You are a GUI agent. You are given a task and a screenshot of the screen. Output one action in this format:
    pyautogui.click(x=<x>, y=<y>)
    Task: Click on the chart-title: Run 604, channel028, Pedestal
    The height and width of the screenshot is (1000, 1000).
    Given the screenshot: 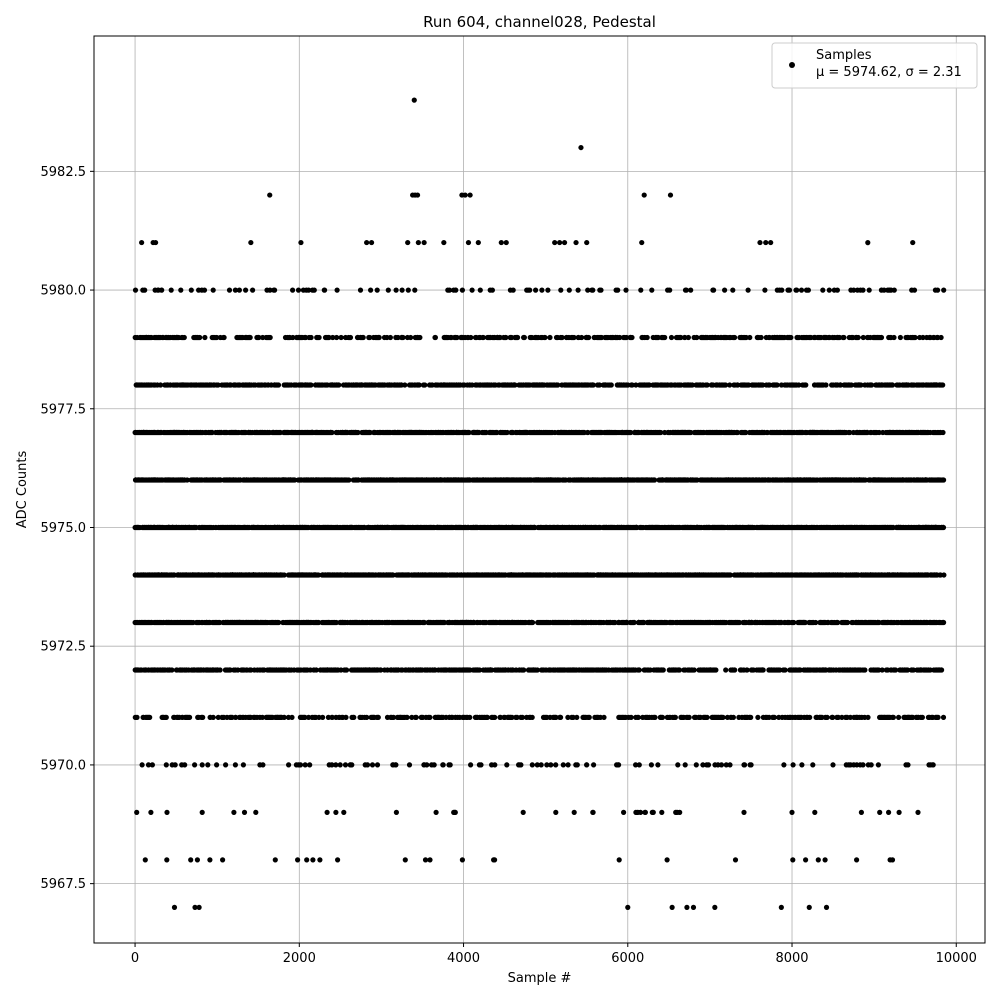 What is the action you would take?
    pyautogui.click(x=539, y=22)
    